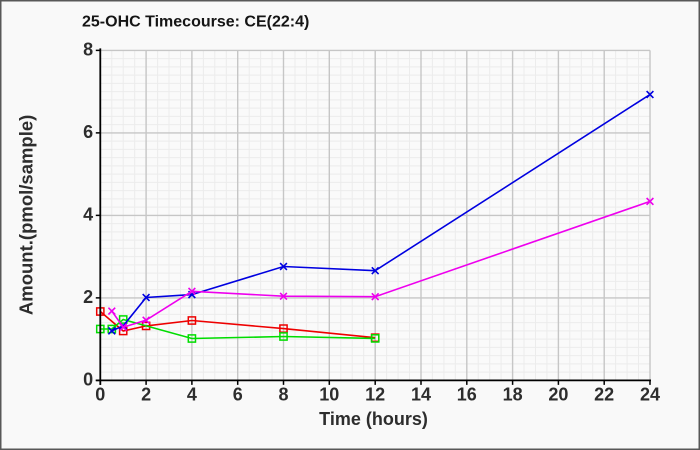 Image resolution: width=700 pixels, height=450 pixels. I want to click on svg-text: 25-OHC Timecourse: CE(22:4), so click(195, 21).